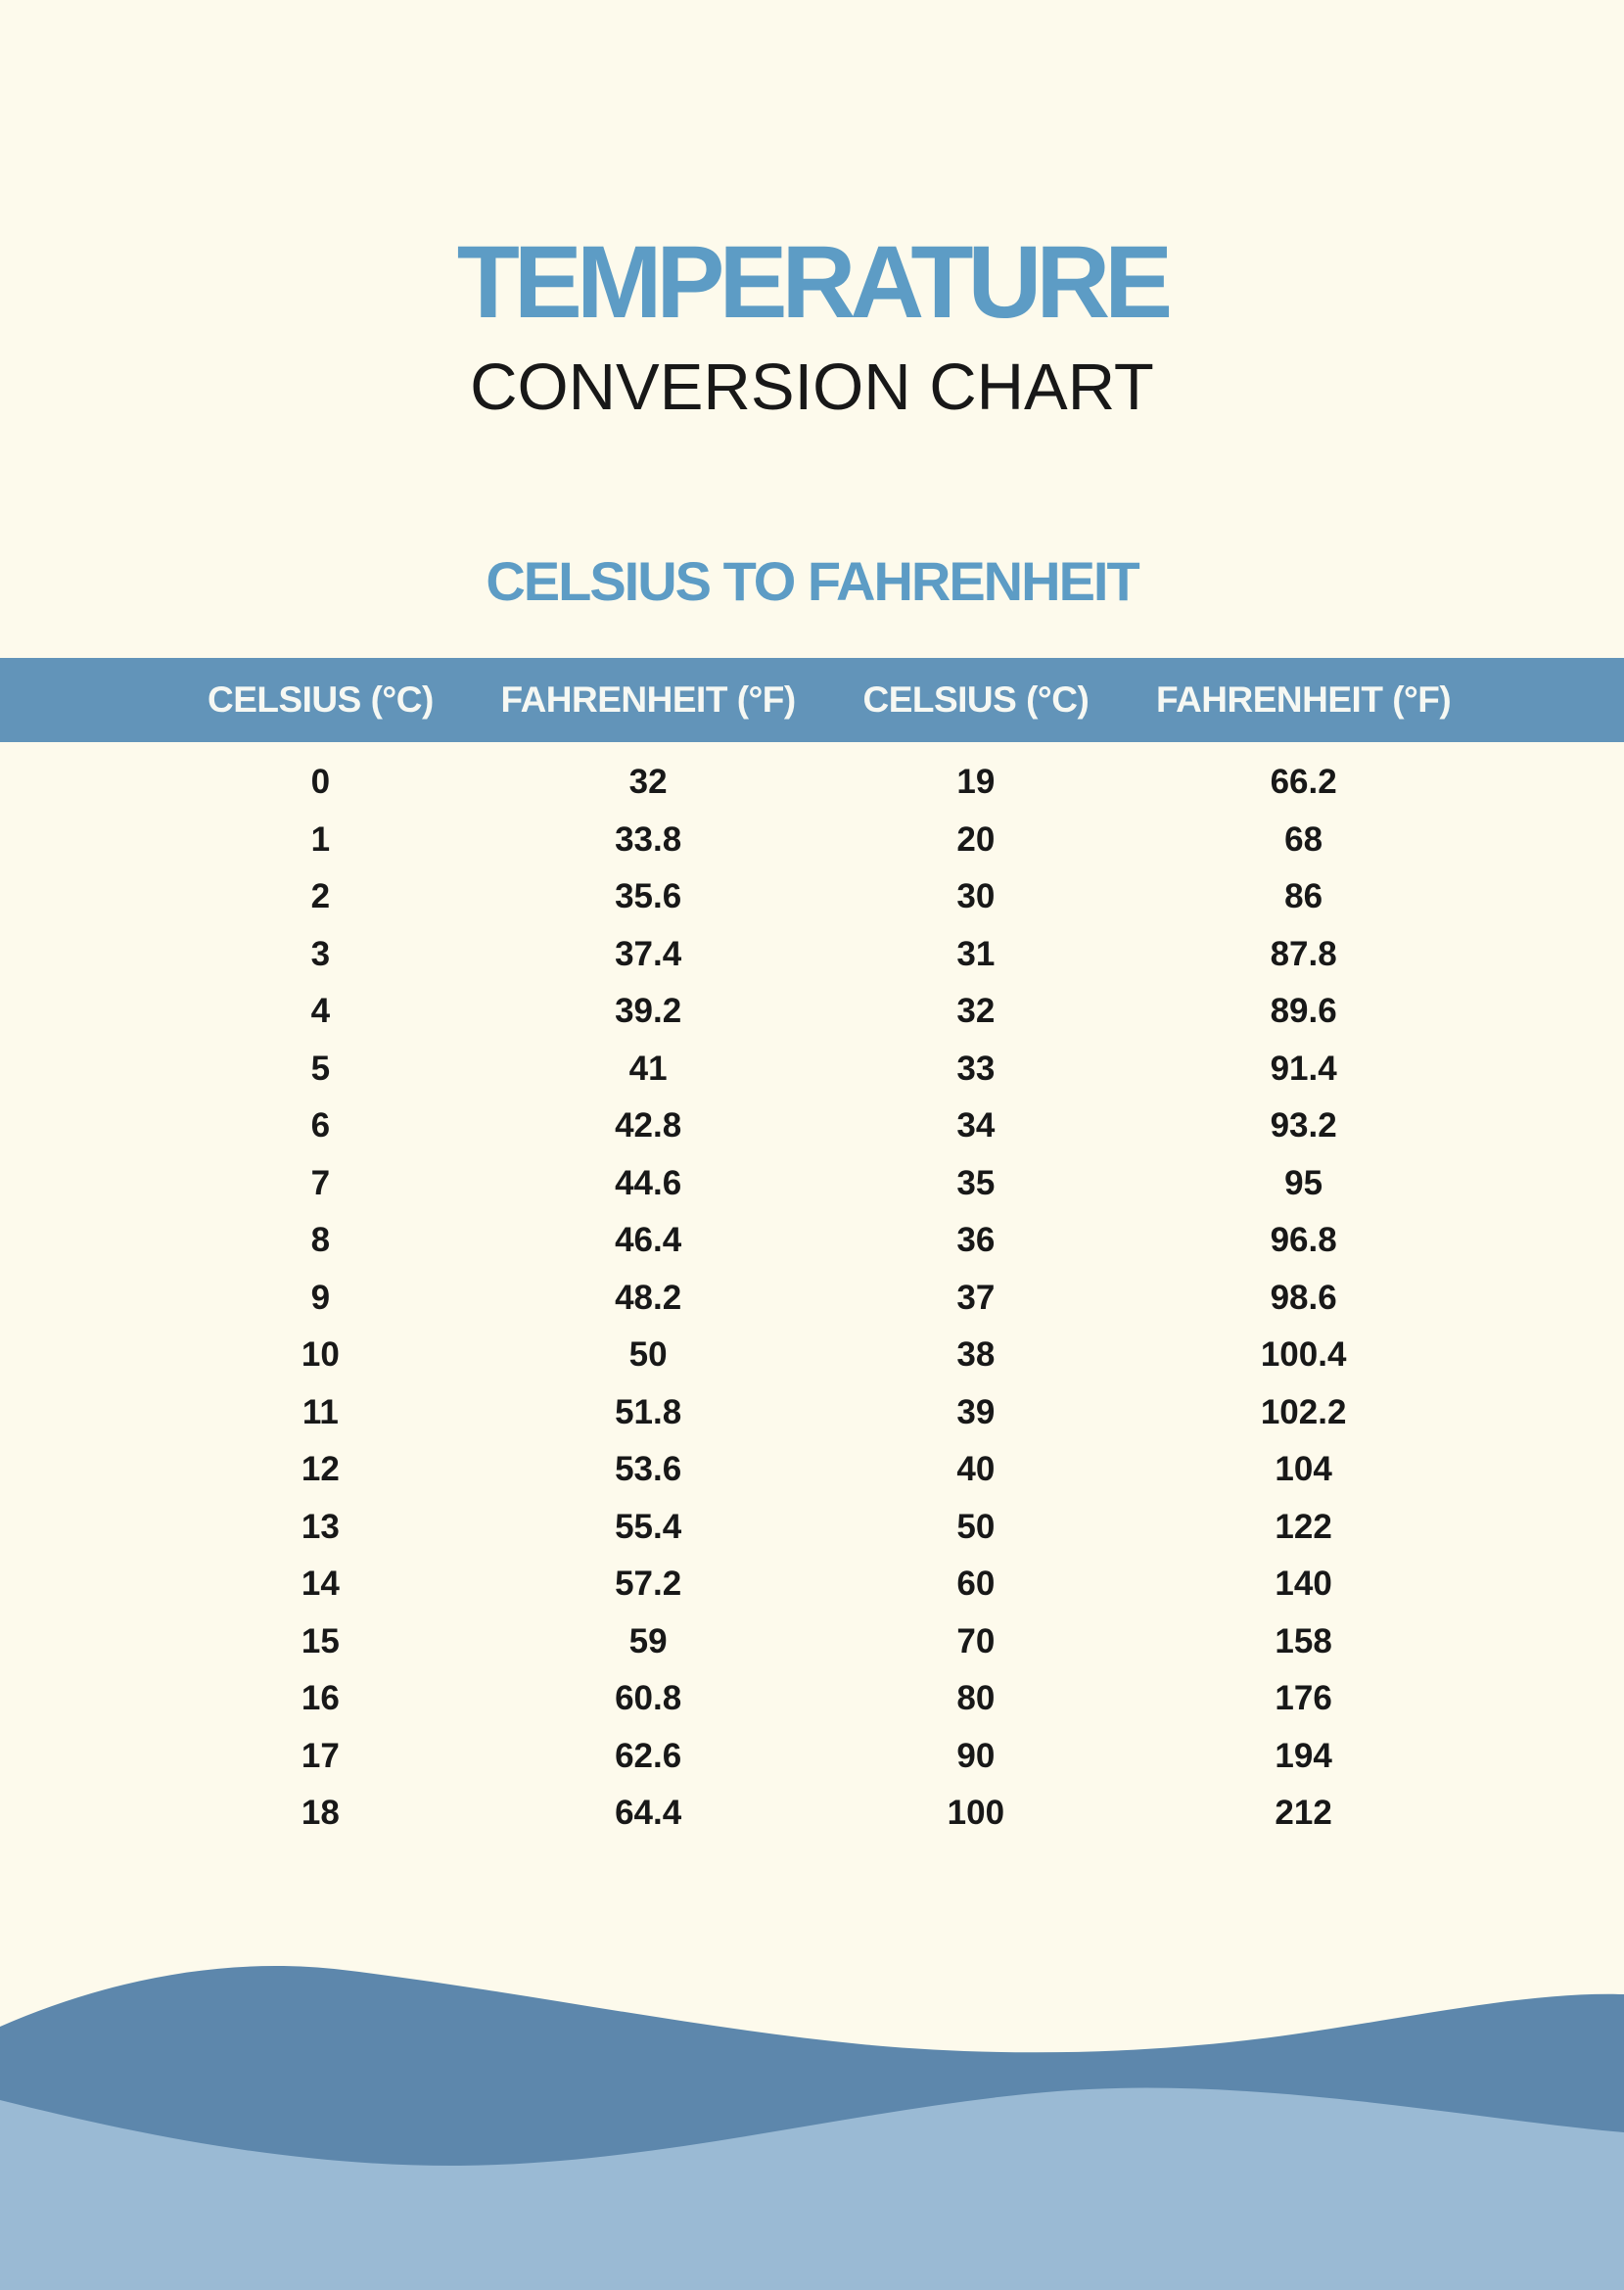 The image size is (1624, 2290). I want to click on fahrenheit-value-left: 51.8, so click(648, 1411).